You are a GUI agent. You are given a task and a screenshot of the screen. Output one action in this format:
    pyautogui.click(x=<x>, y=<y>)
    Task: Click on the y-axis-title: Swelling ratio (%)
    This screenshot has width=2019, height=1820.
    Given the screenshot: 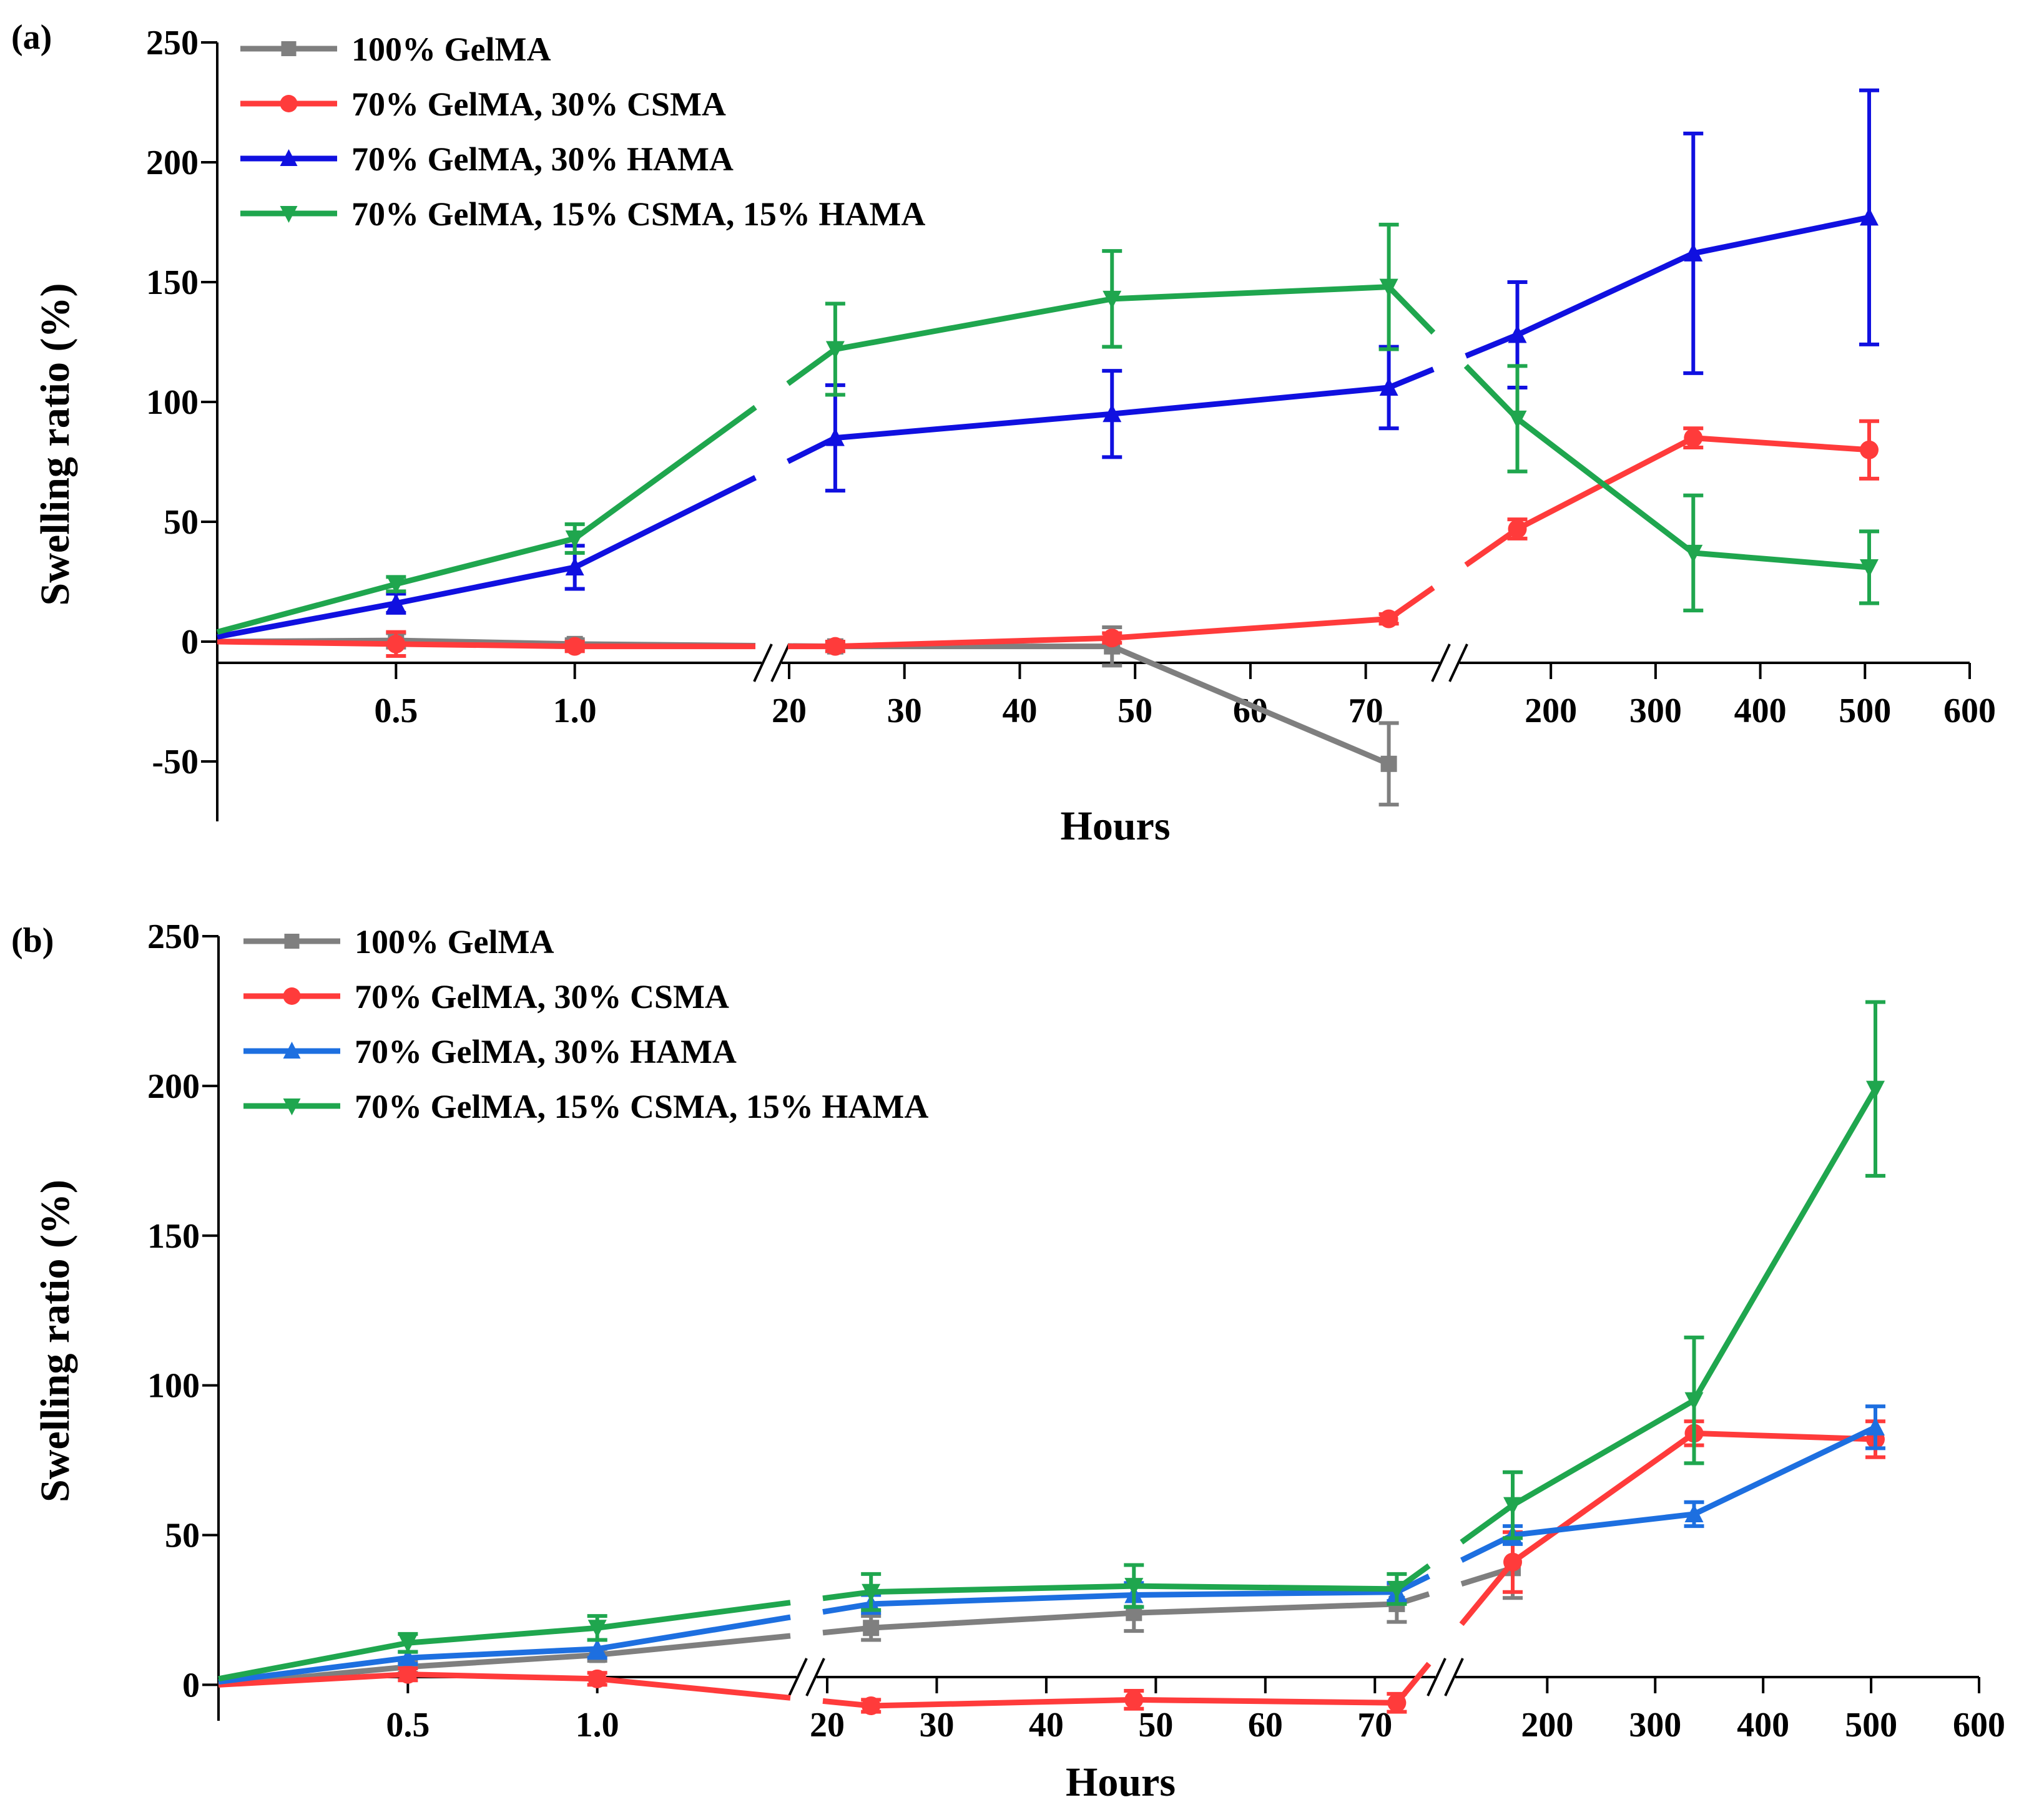 What is the action you would take?
    pyautogui.click(x=55, y=444)
    